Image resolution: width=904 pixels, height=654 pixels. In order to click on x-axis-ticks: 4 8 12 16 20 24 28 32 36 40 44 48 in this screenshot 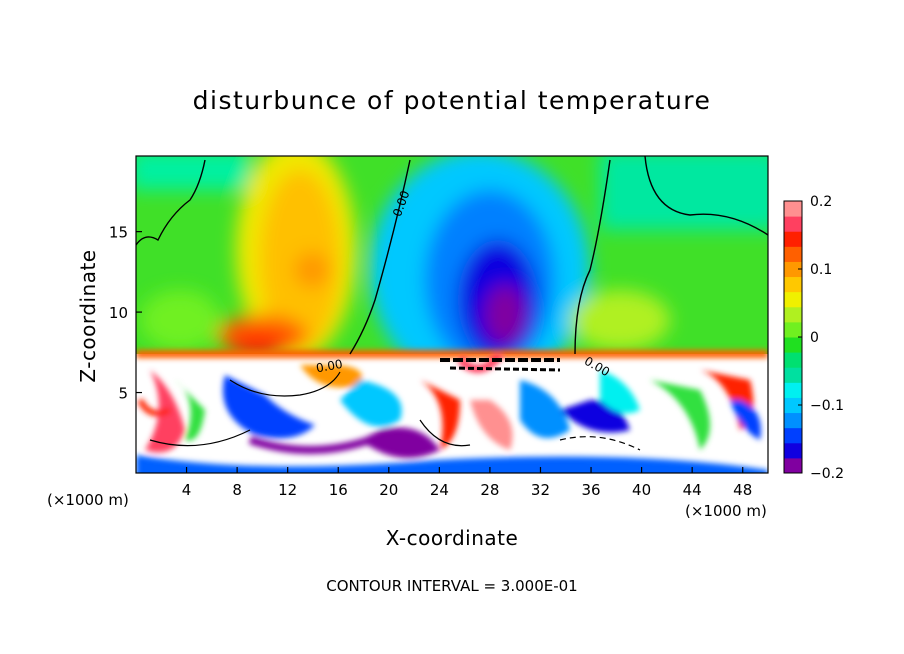, I will do `click(467, 483)`.